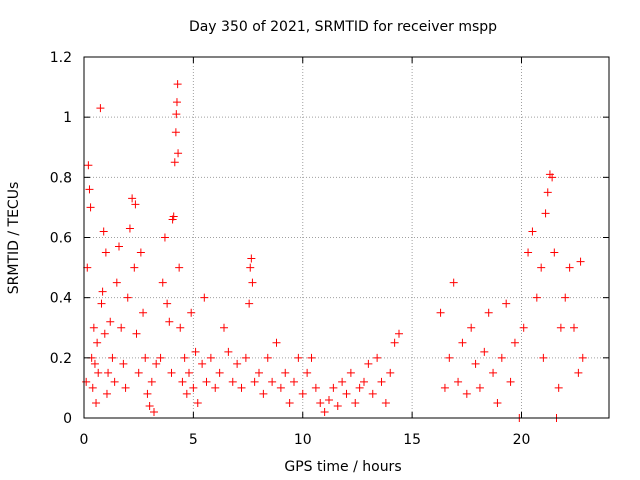 The image size is (640, 480). What do you see at coordinates (193, 440) in the screenshot?
I see `x-tick-label: 5` at bounding box center [193, 440].